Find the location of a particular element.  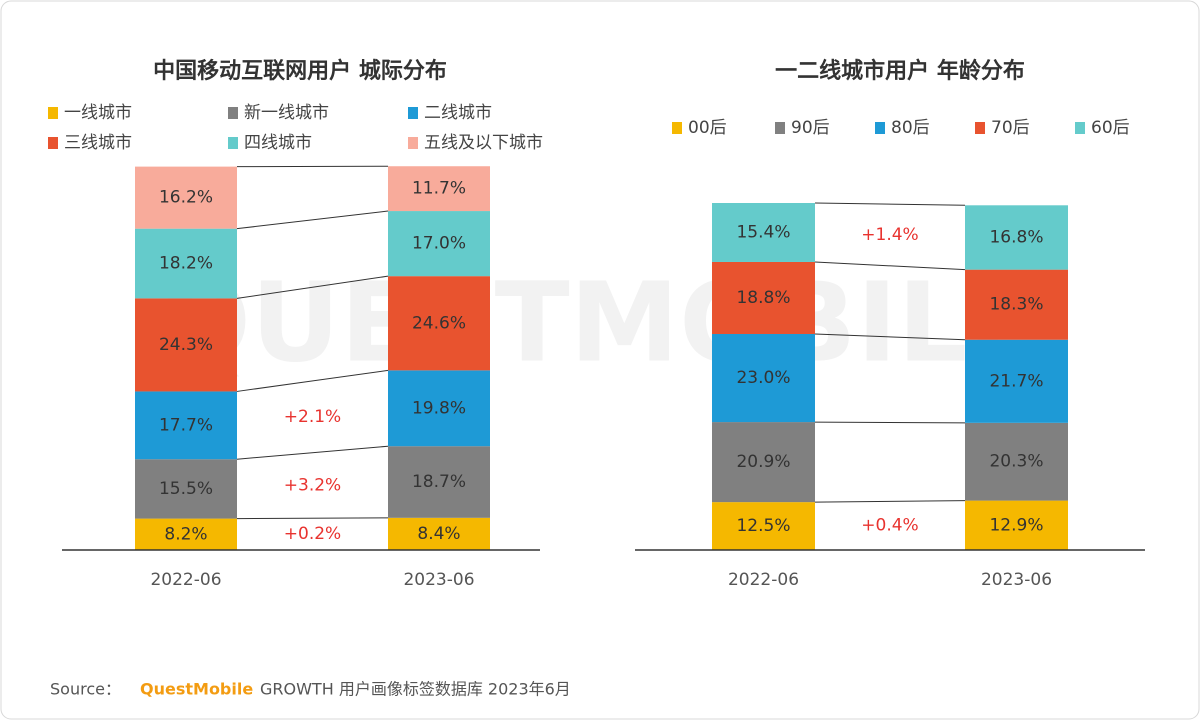

value-label: 24.6% is located at coordinates (439, 323).